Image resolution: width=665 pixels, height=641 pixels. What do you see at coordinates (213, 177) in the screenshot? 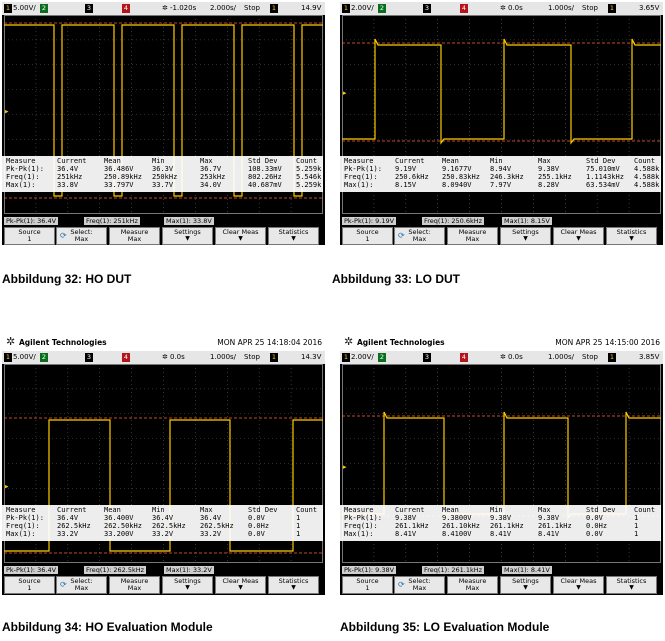
I see `measurement-cell: 253kHz` at bounding box center [213, 177].